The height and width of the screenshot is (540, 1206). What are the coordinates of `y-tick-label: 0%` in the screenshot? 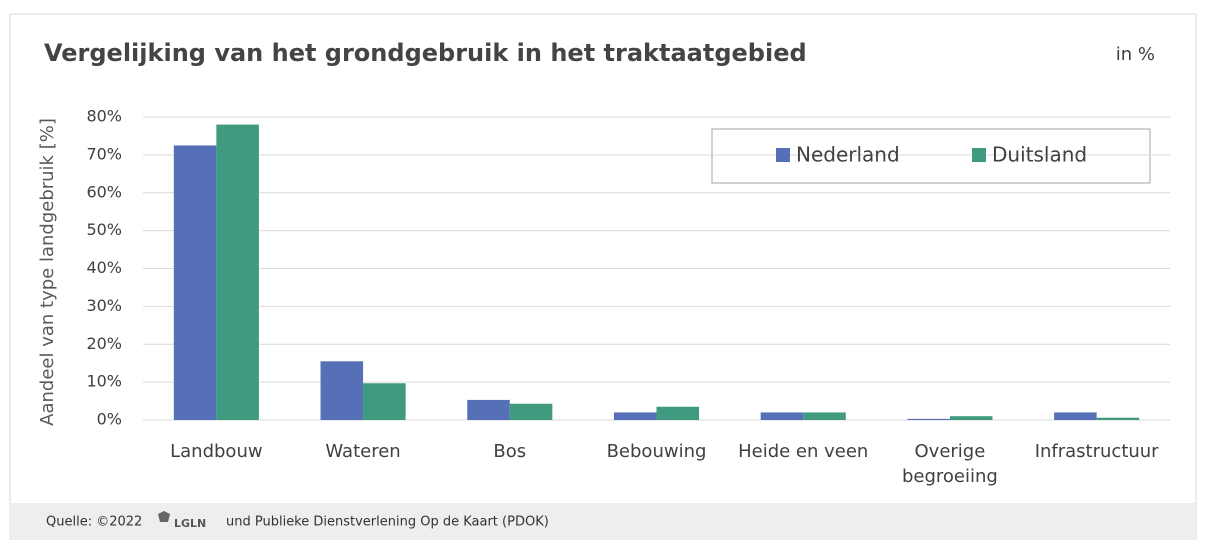 It's located at (109, 419).